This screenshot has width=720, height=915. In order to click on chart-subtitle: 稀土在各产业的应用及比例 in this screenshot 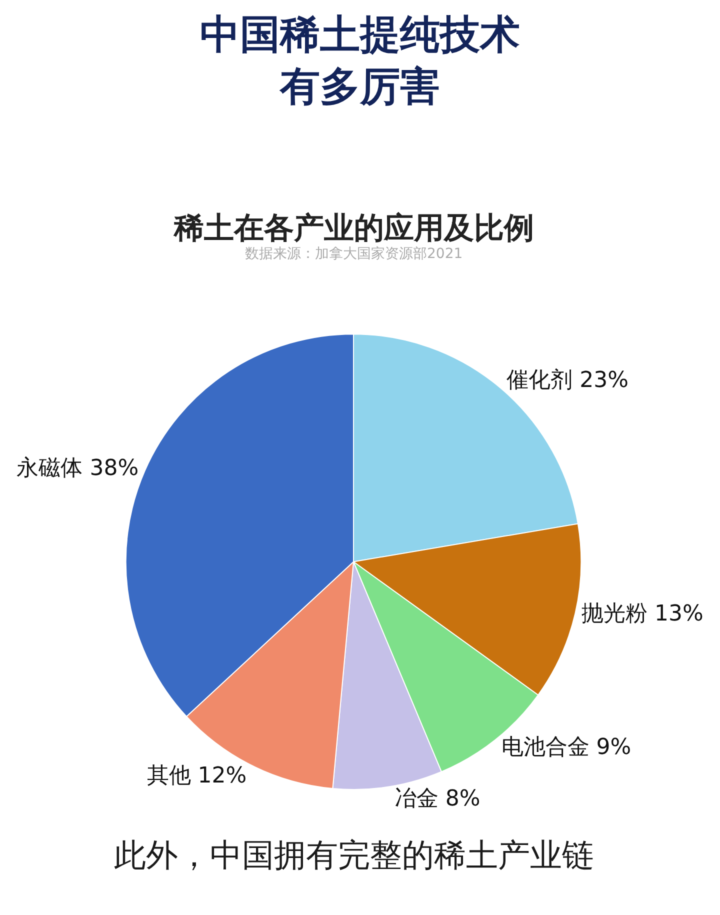, I will do `click(353, 228)`.